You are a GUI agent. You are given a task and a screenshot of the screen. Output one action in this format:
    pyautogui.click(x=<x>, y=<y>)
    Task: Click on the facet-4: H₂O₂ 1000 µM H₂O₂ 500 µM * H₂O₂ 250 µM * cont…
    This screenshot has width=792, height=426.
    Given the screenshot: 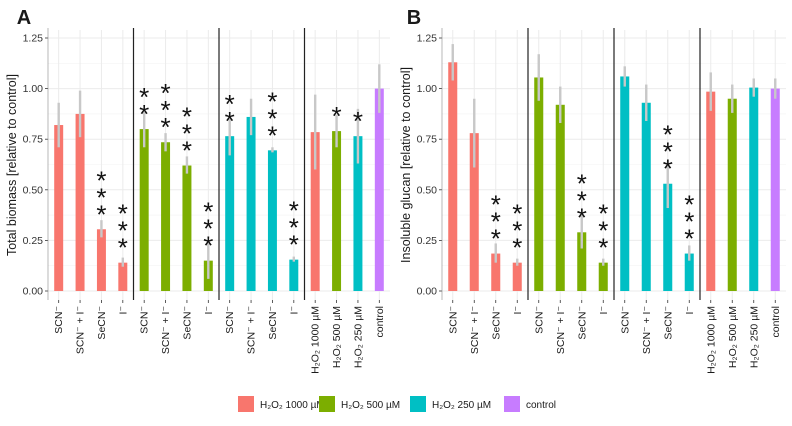 What is the action you would take?
    pyautogui.click(x=344, y=201)
    